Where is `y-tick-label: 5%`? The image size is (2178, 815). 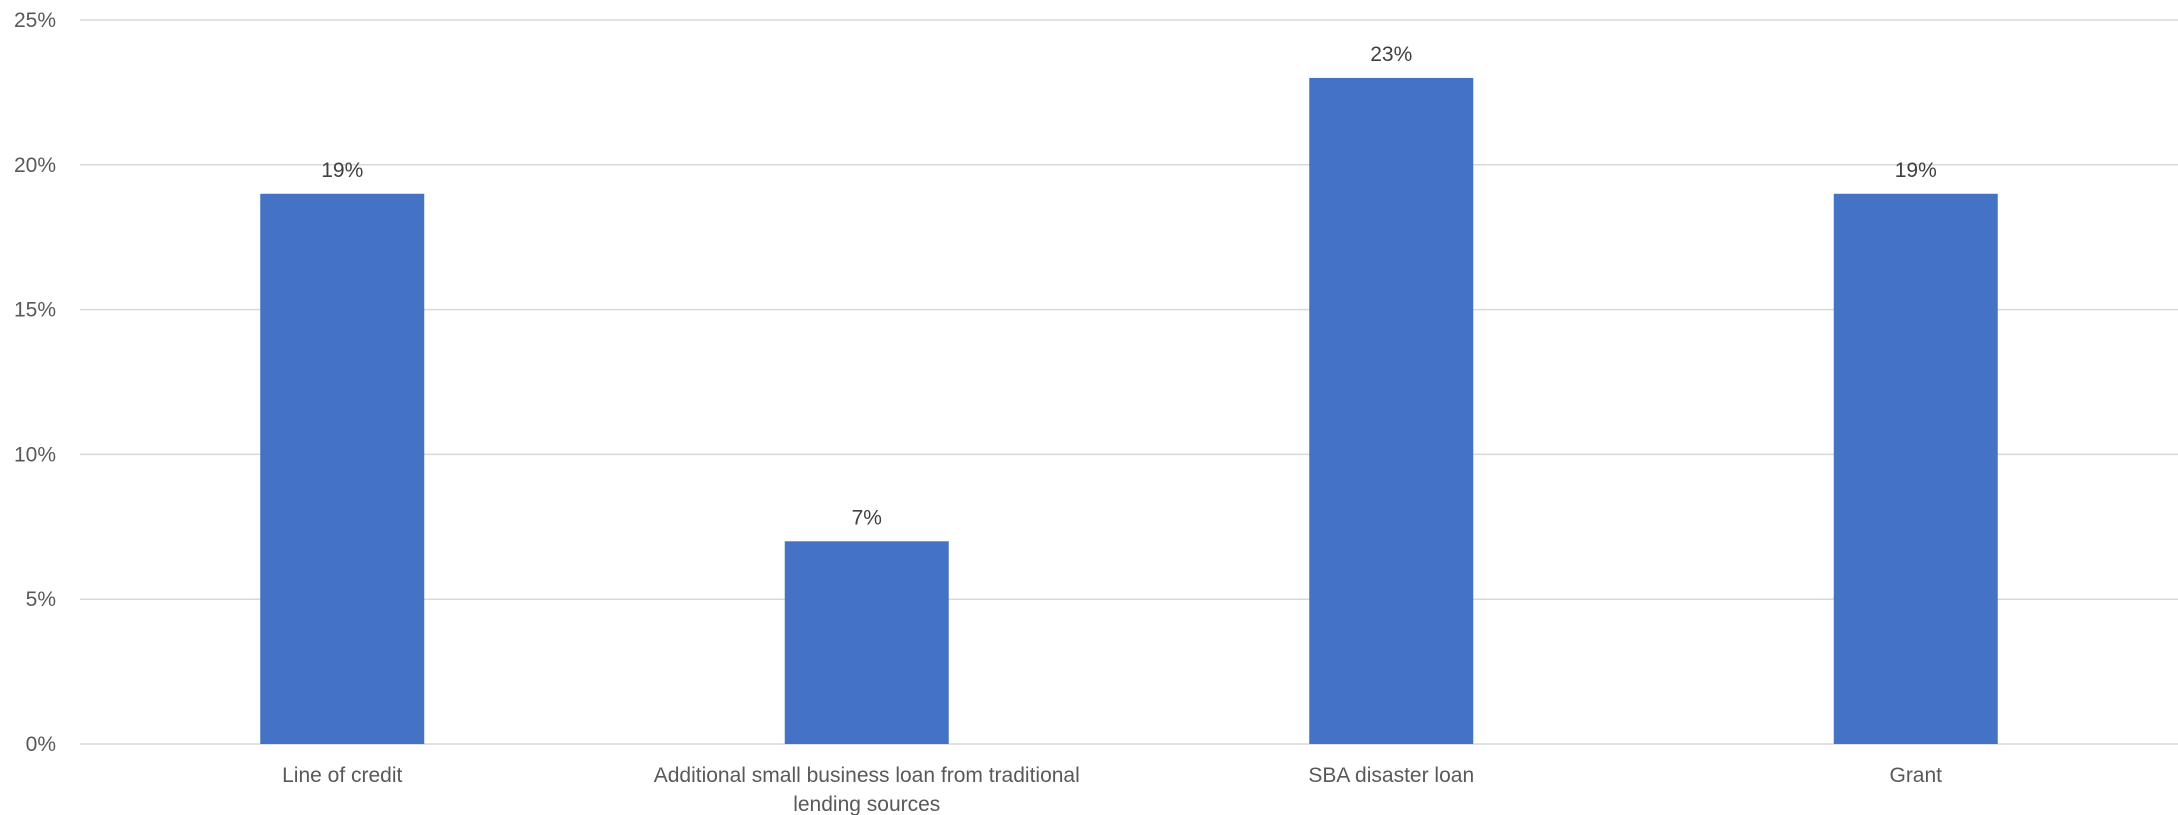
y-tick-label: 5% is located at coordinates (41, 599).